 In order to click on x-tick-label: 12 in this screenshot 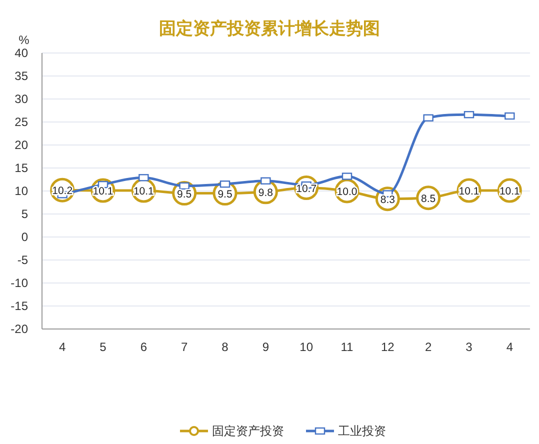, I will do `click(387, 347)`.